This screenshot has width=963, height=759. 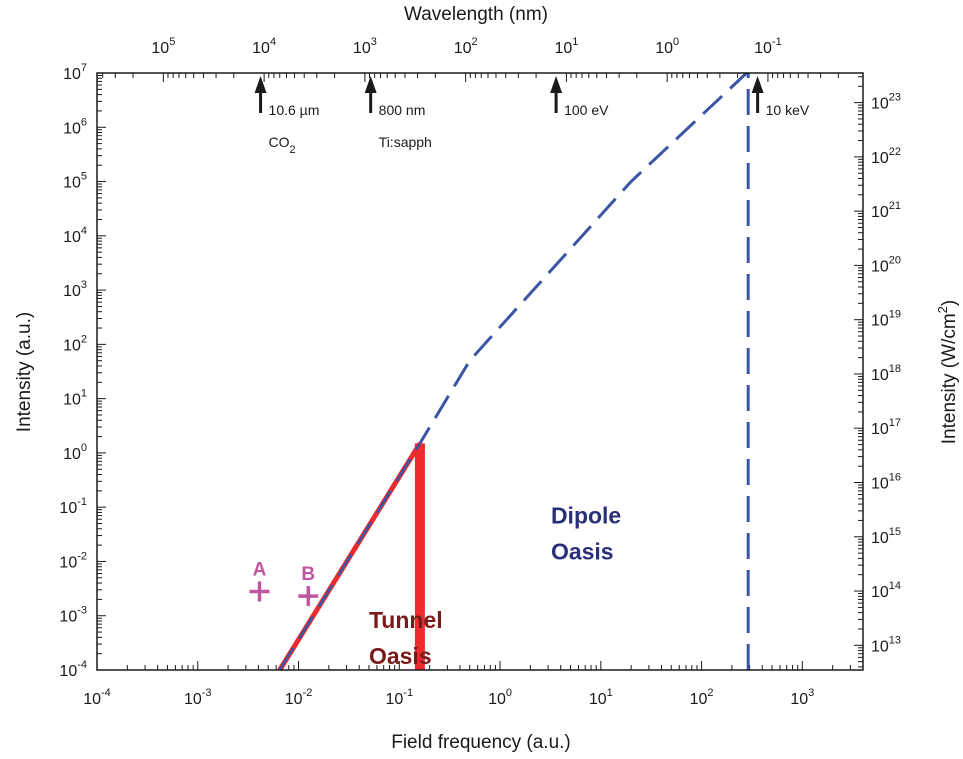 I want to click on y-tick-label-exp: -2, so click(x=82, y=556).